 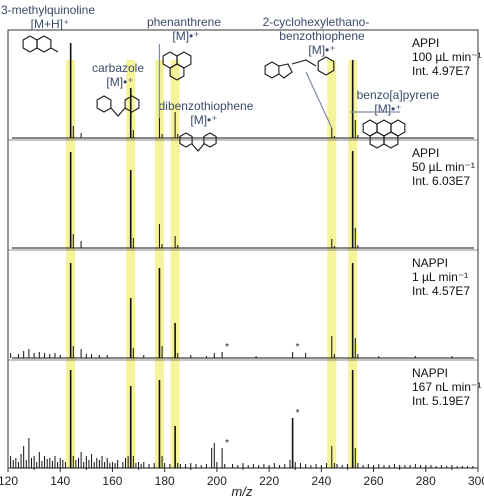 What do you see at coordinates (242, 491) in the screenshot?
I see `x-axis-label: m/z` at bounding box center [242, 491].